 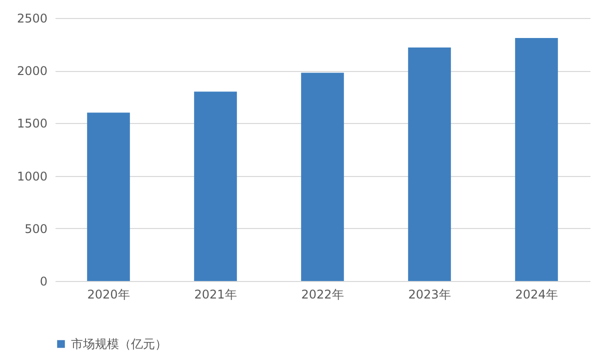 What do you see at coordinates (215, 295) in the screenshot?
I see `x-tick-label: 2021年` at bounding box center [215, 295].